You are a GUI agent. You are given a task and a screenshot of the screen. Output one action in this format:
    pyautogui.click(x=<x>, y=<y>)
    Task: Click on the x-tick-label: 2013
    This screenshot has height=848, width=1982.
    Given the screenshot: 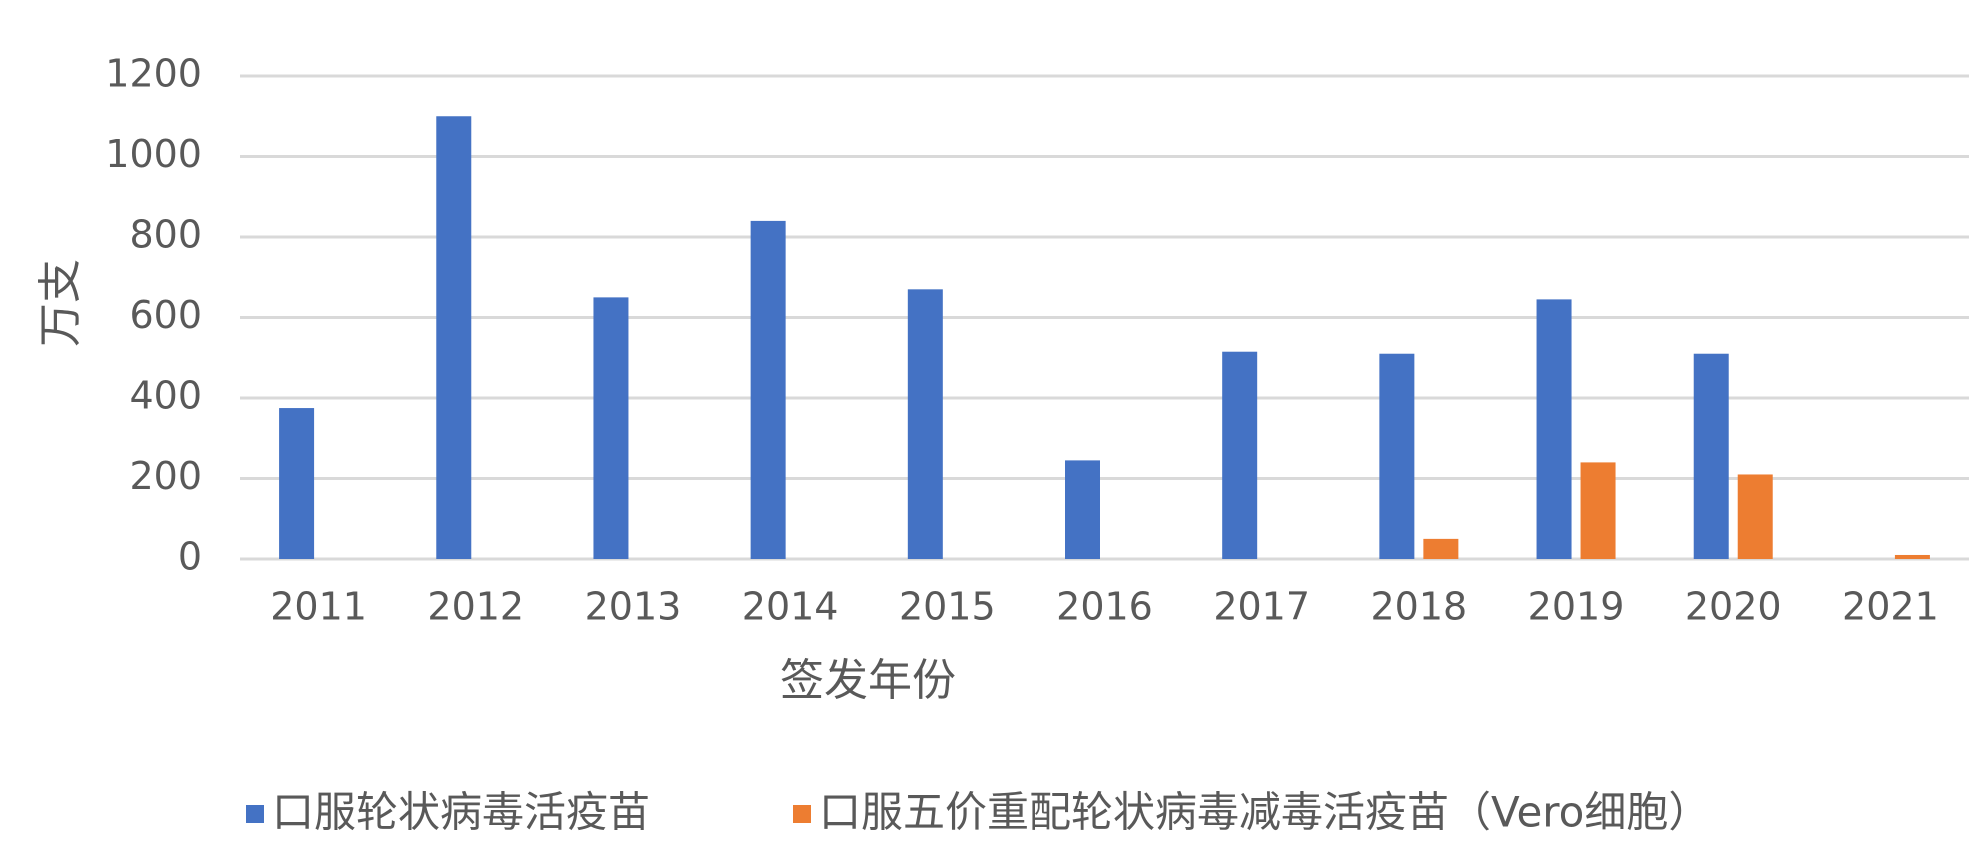 What is the action you would take?
    pyautogui.click(x=633, y=607)
    